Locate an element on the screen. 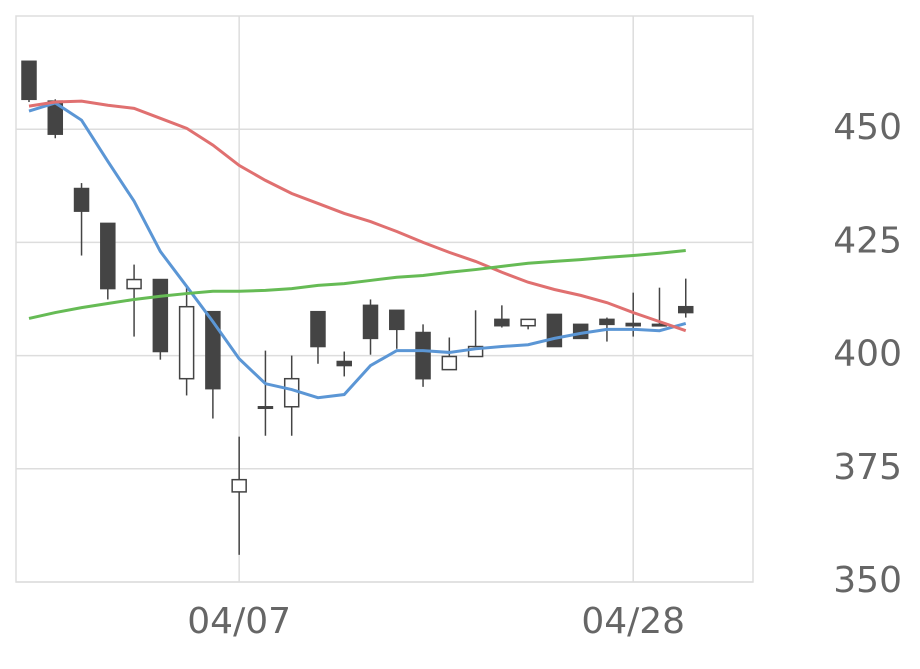  y-tick-label: 425 is located at coordinates (867, 240).